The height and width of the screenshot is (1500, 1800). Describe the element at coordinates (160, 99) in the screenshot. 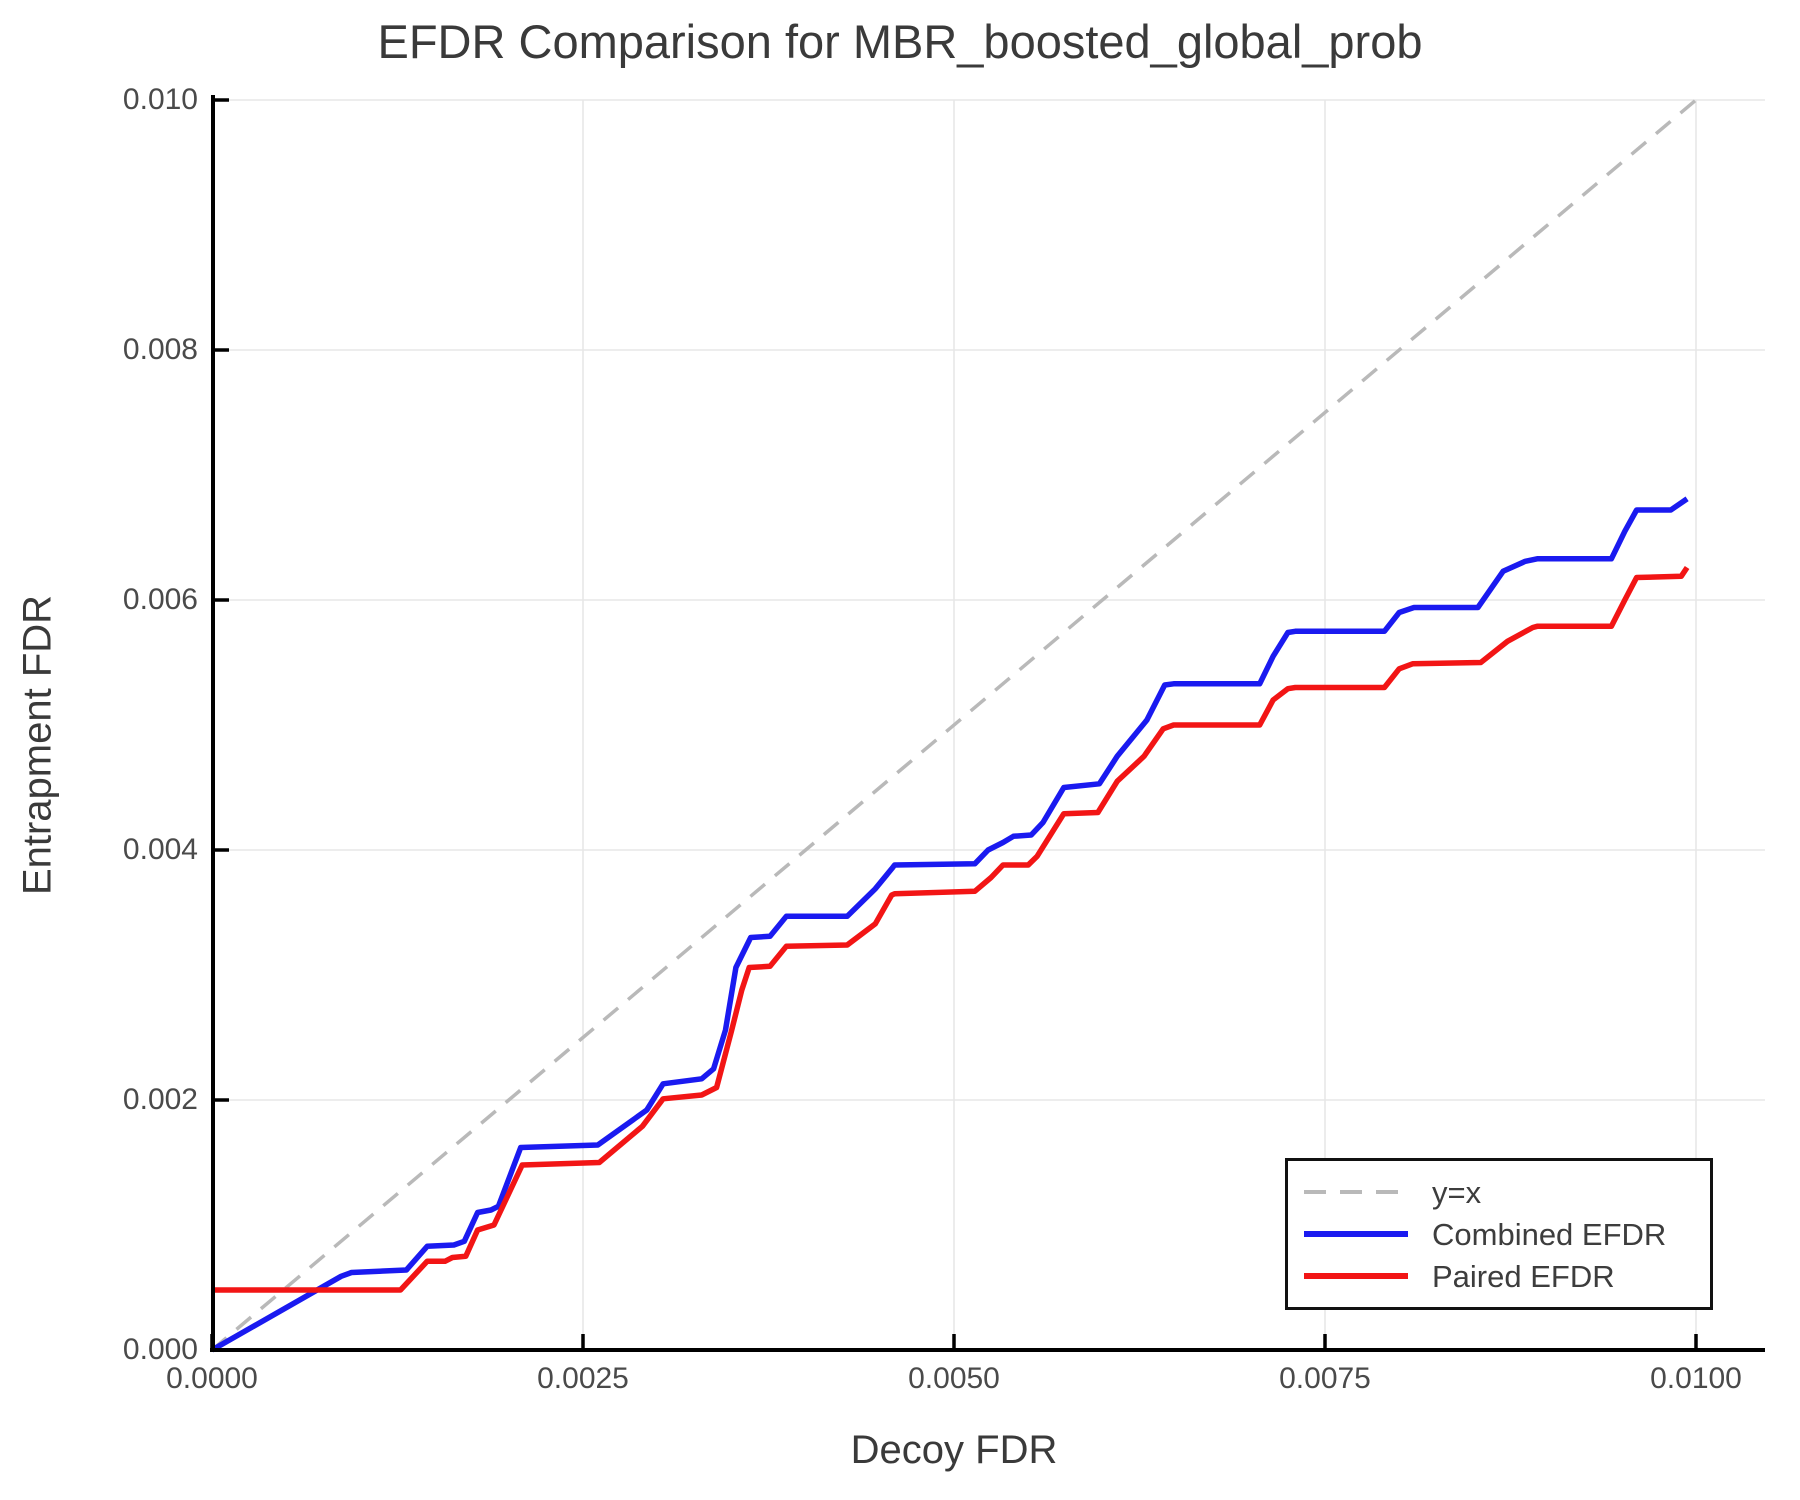

I see `y-tick-label: 0.010` at that location.